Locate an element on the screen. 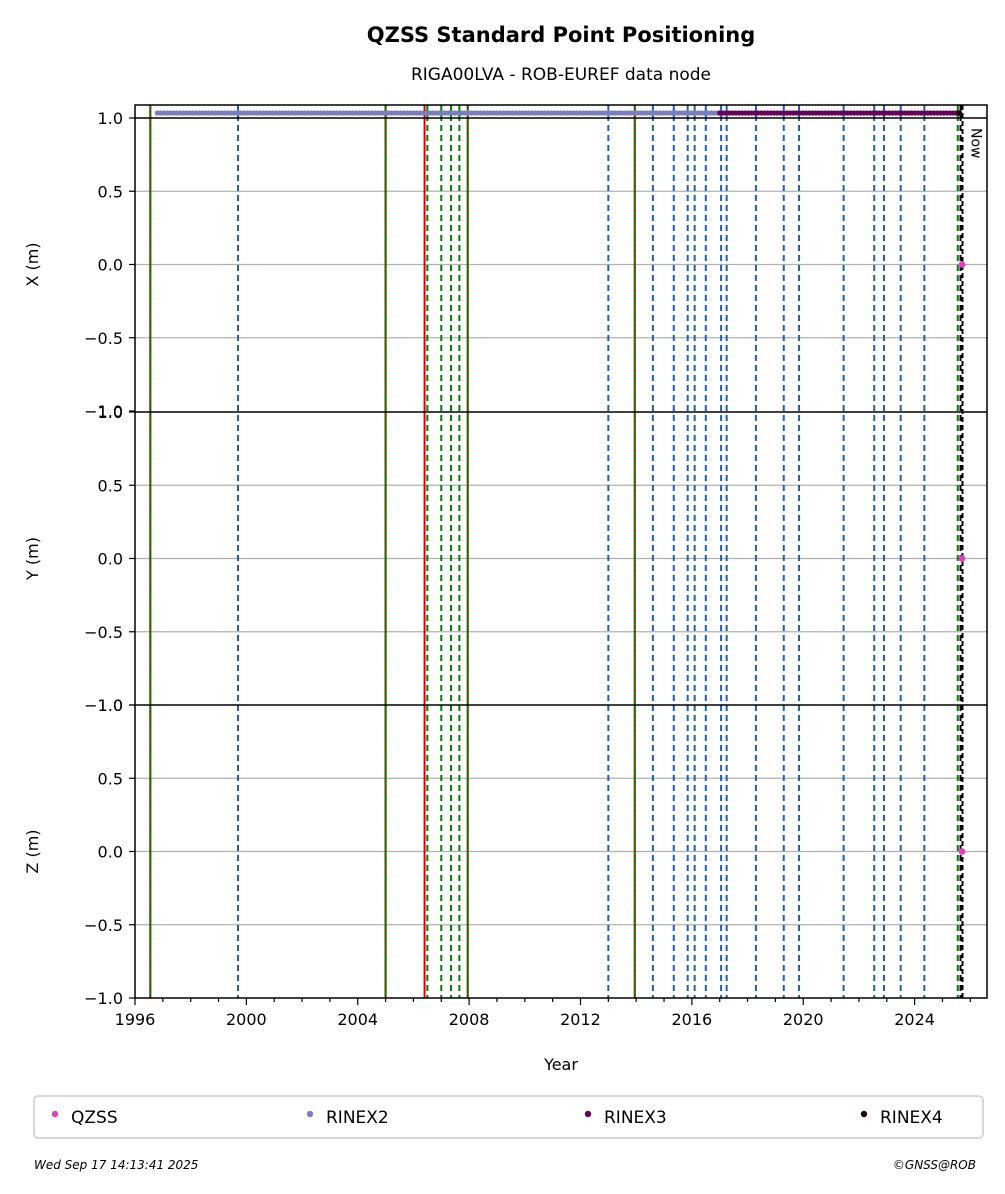 Image resolution: width=1005 pixels, height=1194 pixels. legend-label: QZSS is located at coordinates (94, 1118).